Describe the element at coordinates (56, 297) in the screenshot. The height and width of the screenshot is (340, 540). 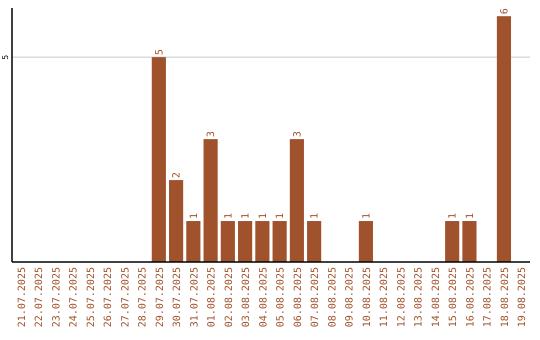
I see `x-tick-label: 23.07.2025` at that location.